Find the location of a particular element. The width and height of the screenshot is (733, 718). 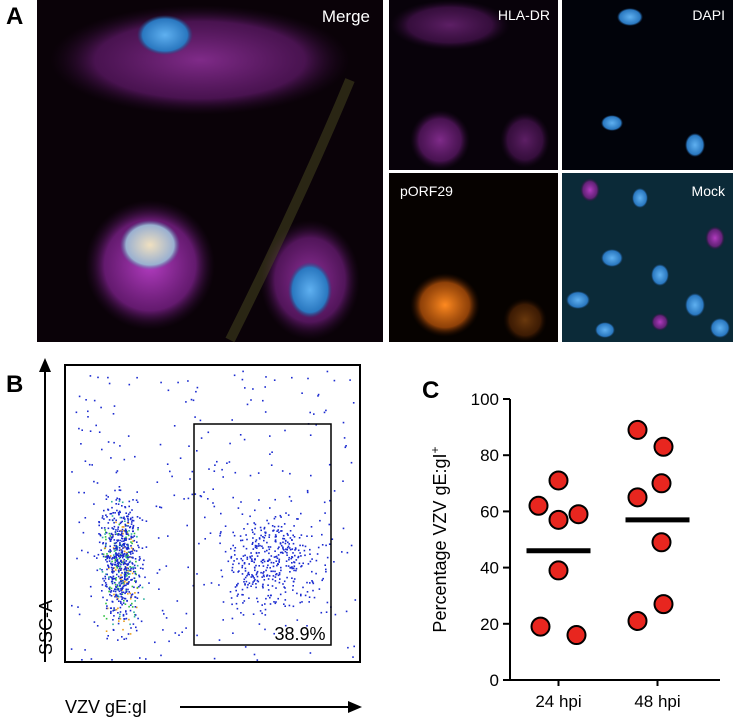

micrograph-porf29: pORF29 is located at coordinates (473, 257).